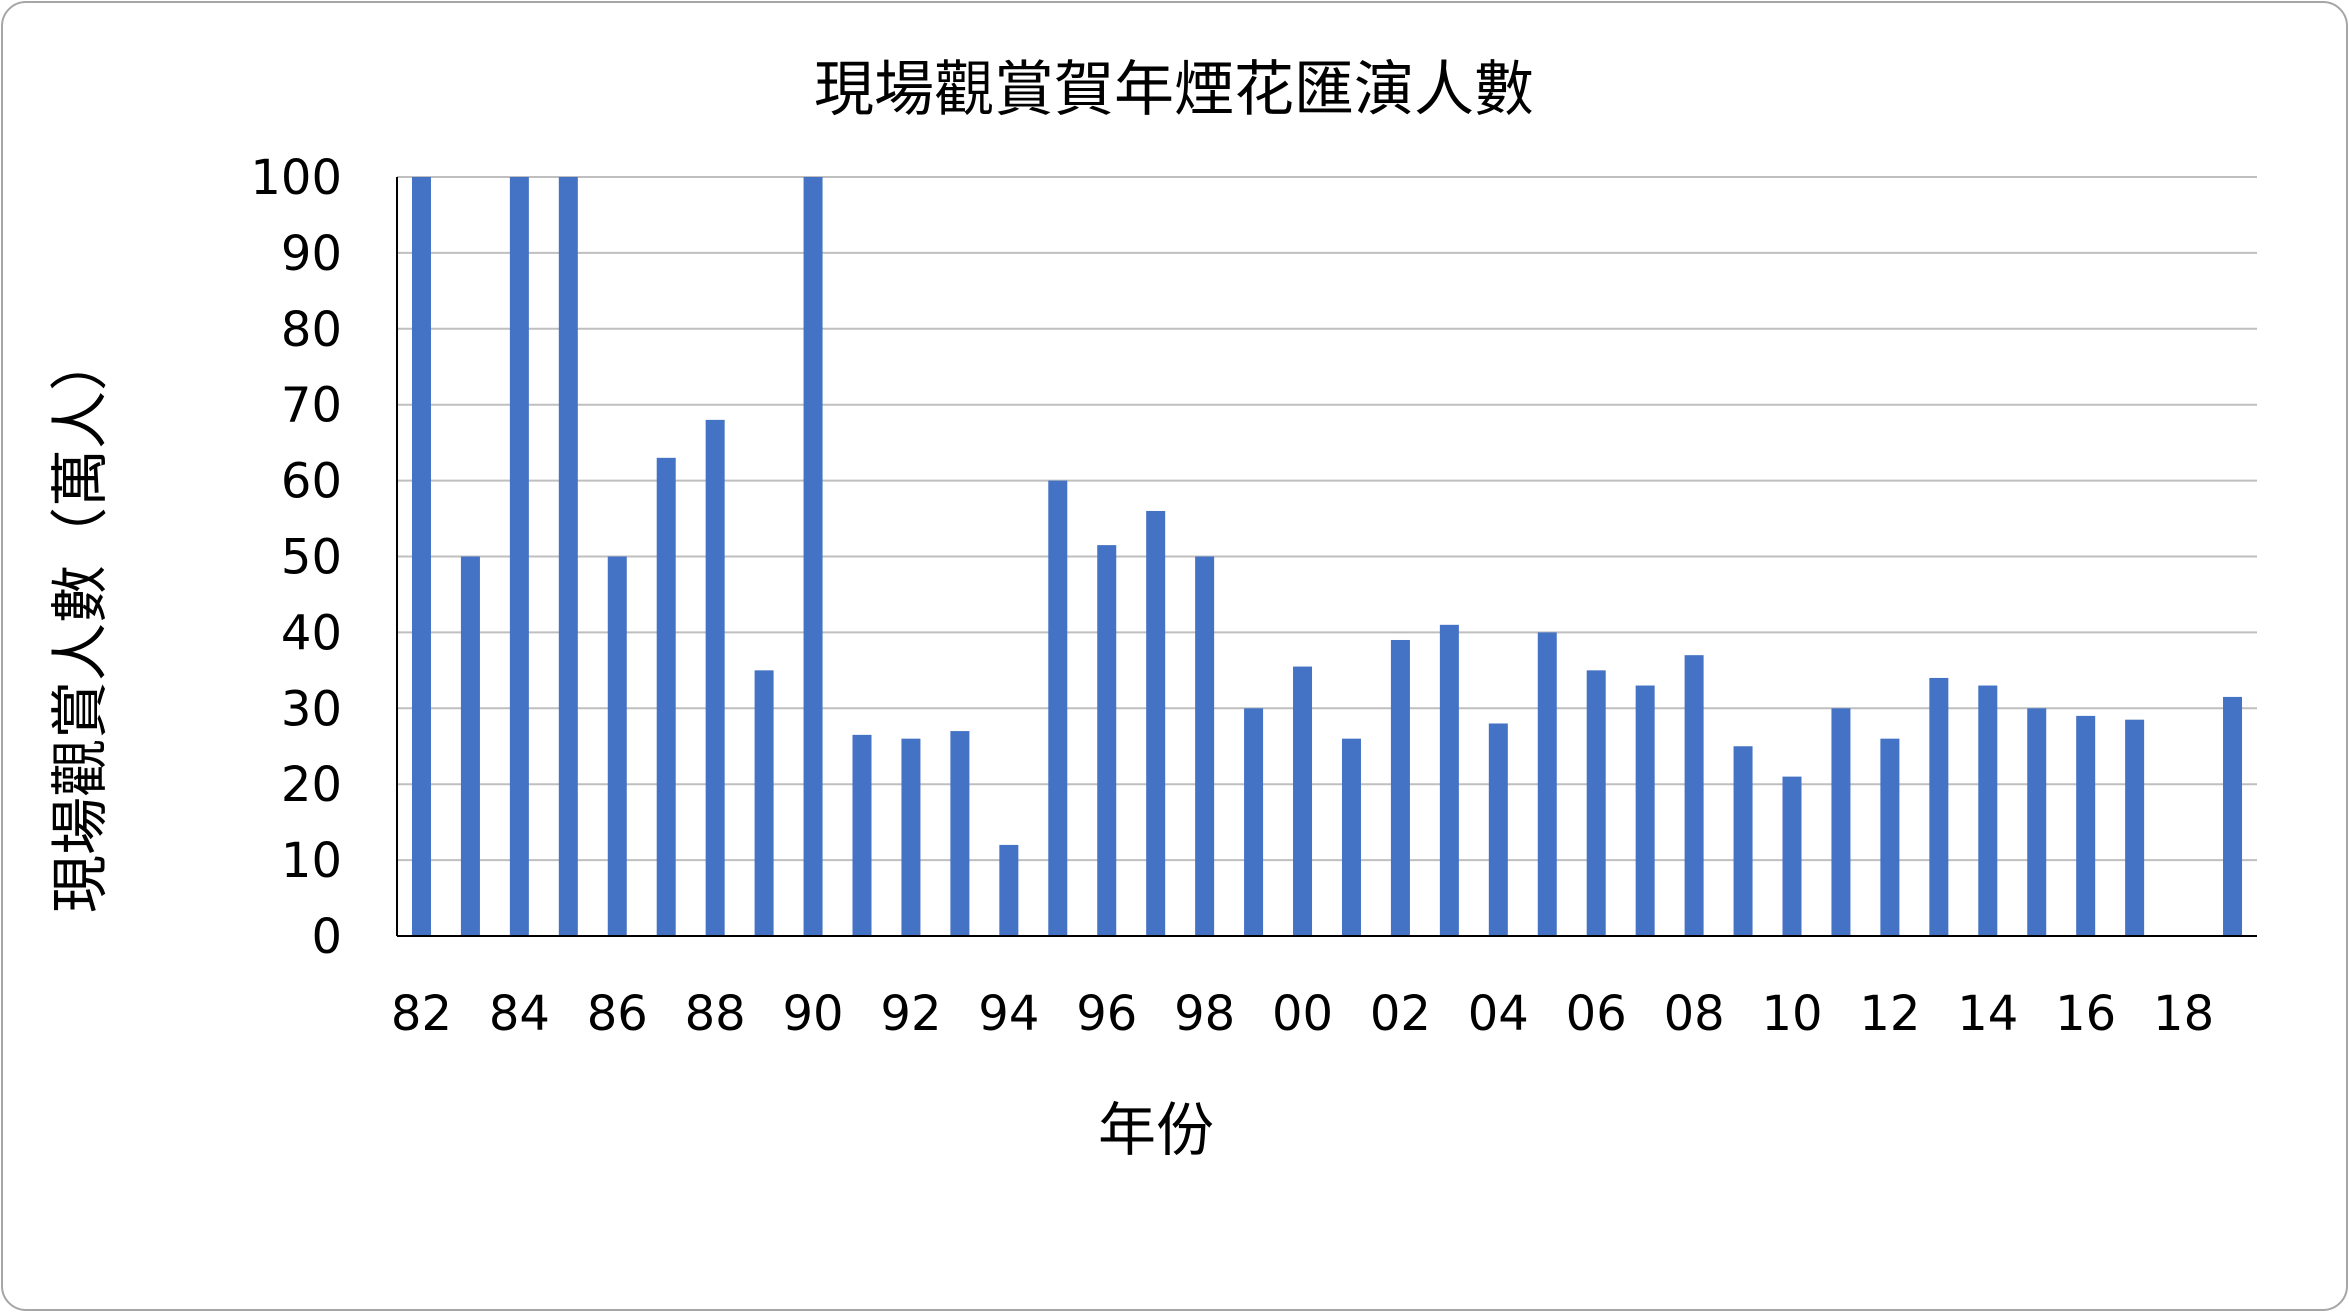 The image size is (2349, 1312). What do you see at coordinates (715, 1014) in the screenshot?
I see `x-tick-label: 88` at bounding box center [715, 1014].